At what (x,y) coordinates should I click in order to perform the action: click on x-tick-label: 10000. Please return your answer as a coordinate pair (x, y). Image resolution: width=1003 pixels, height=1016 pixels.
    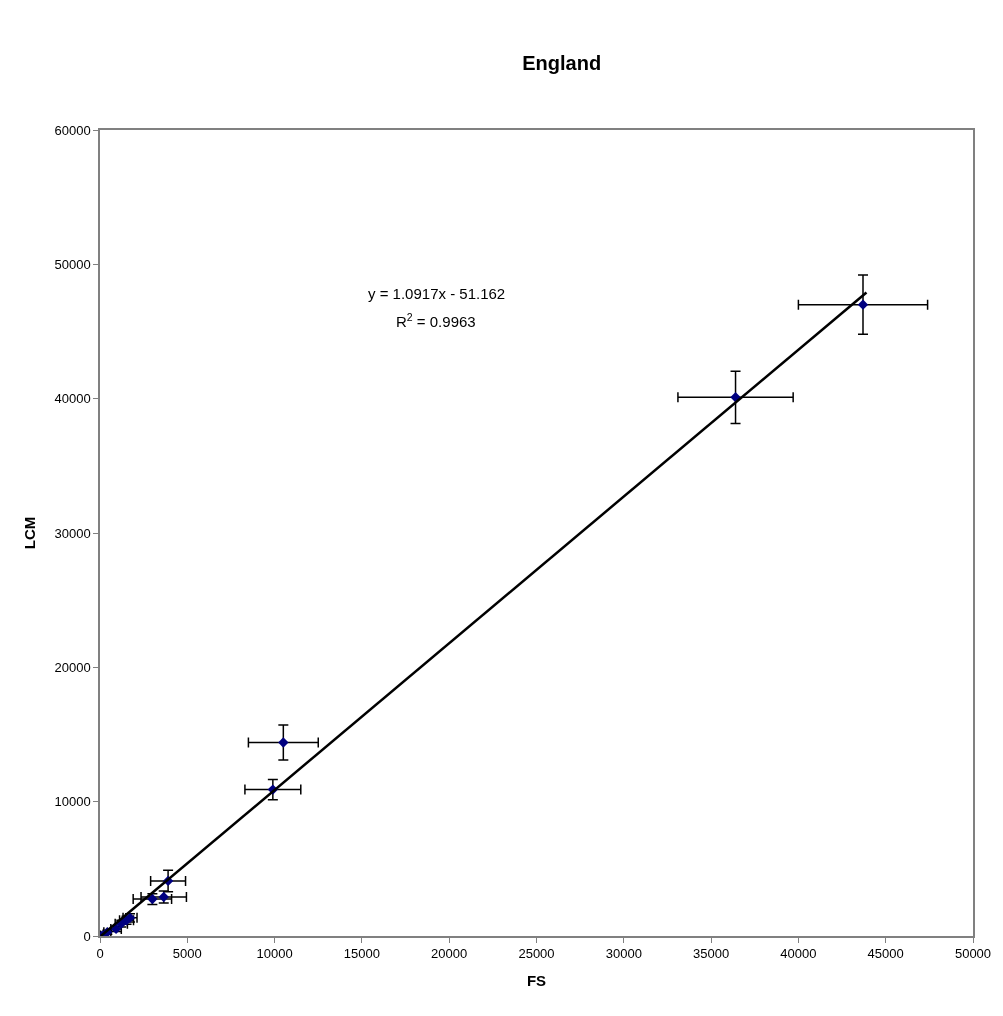
    Looking at the image, I should click on (274, 954).